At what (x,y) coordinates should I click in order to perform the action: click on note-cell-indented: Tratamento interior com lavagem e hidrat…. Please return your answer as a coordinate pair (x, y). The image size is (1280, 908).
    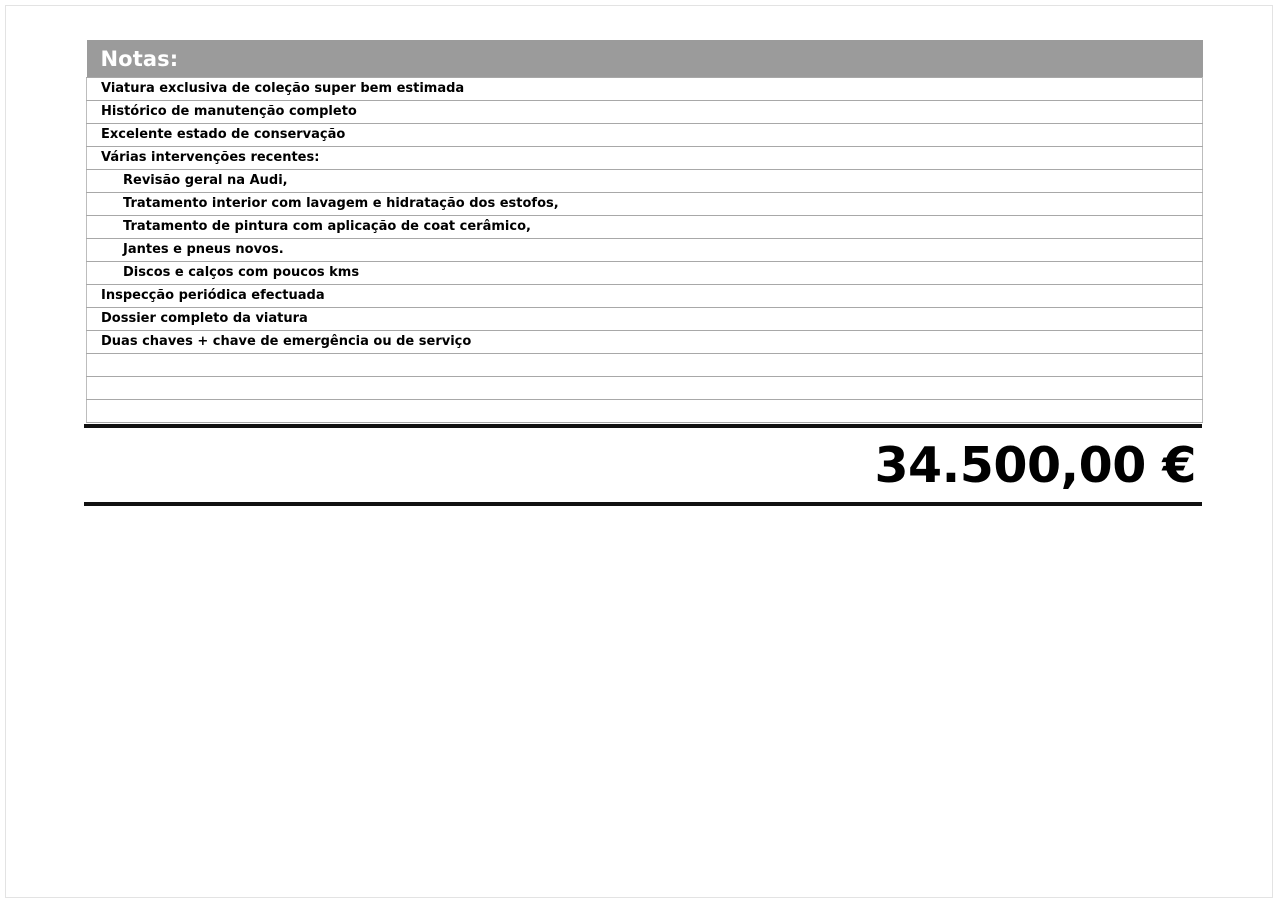
    Looking at the image, I should click on (644, 204).